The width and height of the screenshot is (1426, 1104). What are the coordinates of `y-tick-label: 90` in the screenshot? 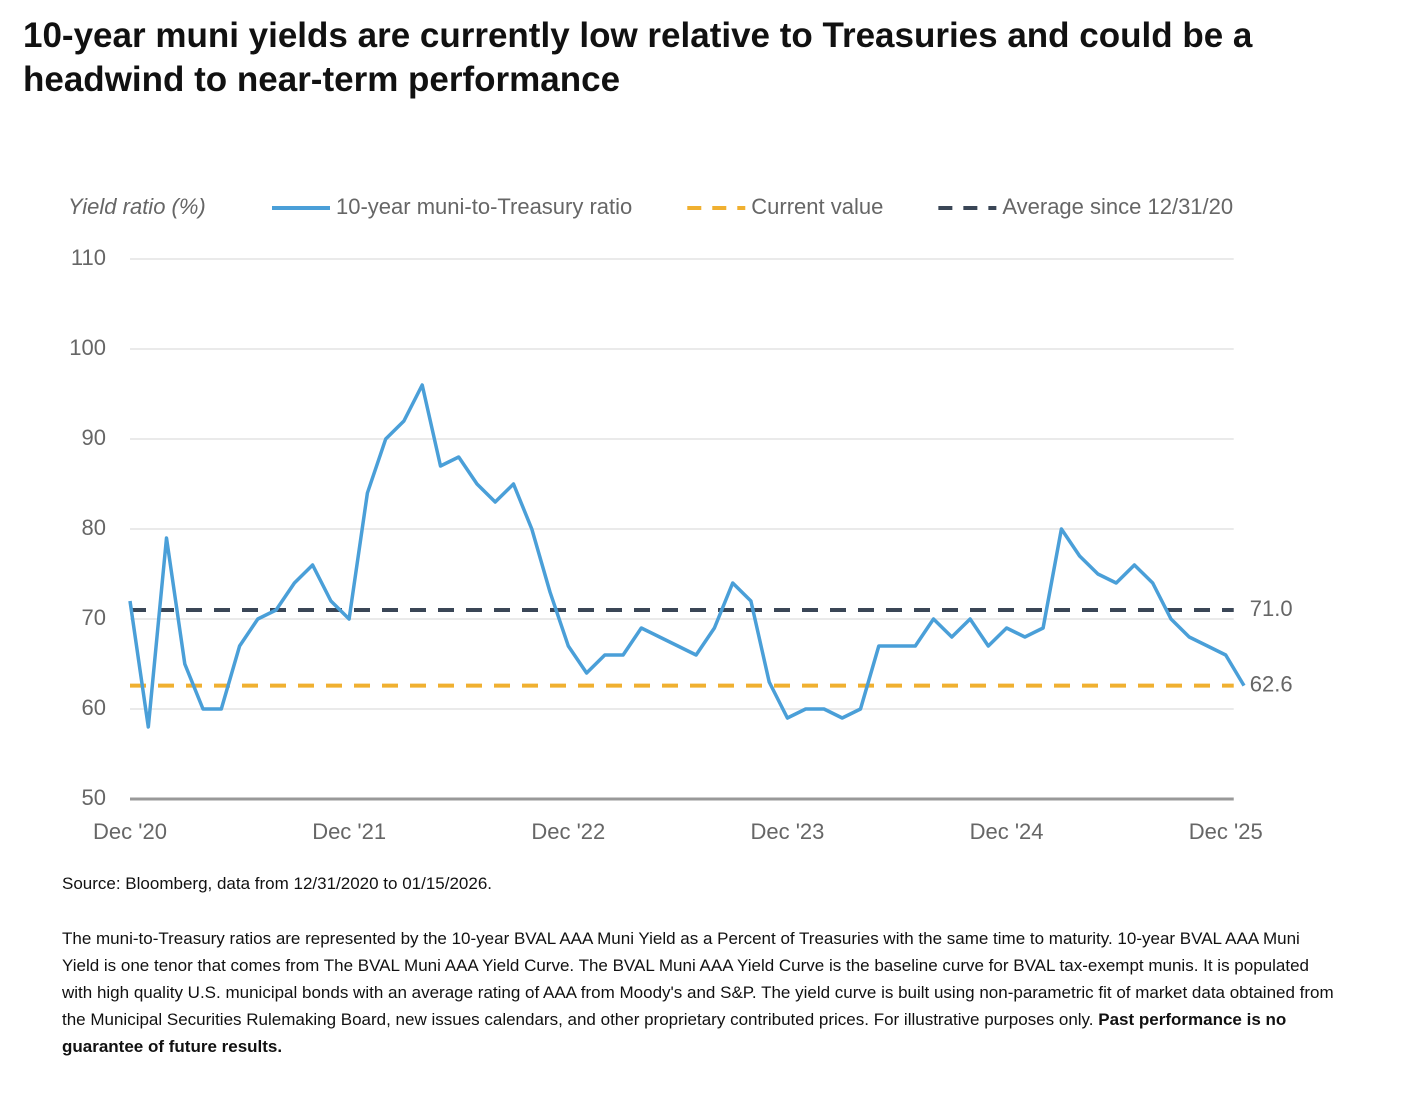 It's located at (94, 437).